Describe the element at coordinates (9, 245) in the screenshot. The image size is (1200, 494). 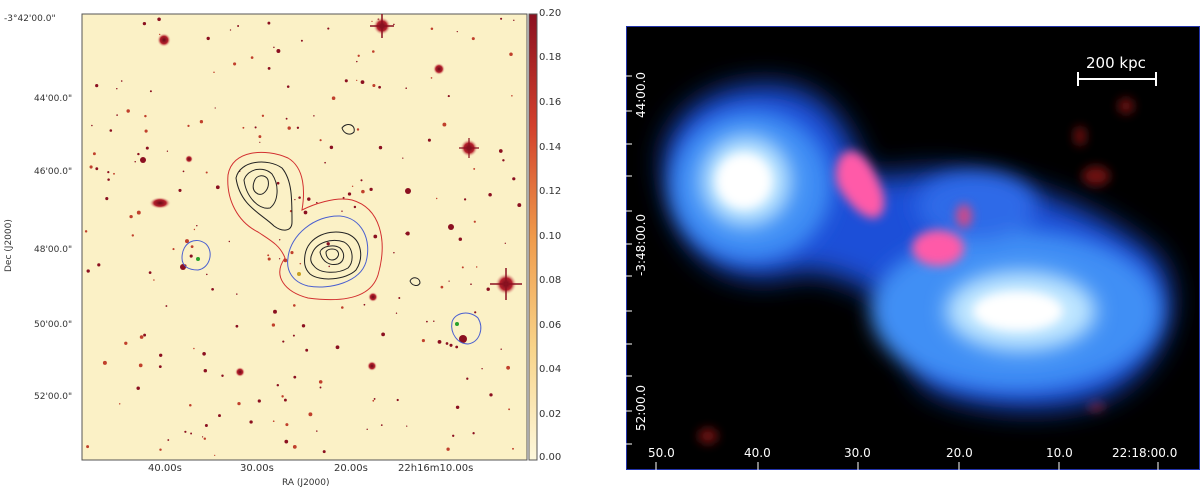
I see `y-axis-title: Dec (J2000)` at that location.